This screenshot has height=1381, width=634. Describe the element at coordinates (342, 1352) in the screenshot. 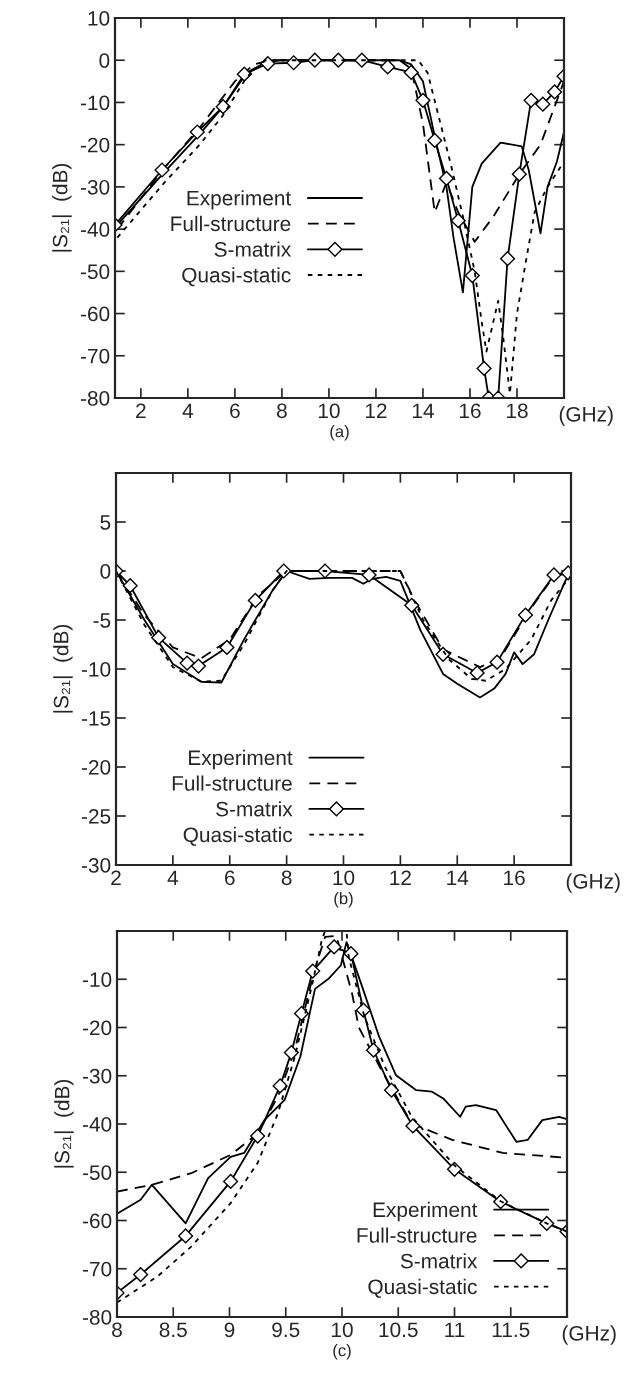

I see `x-axis-title: (c)` at that location.